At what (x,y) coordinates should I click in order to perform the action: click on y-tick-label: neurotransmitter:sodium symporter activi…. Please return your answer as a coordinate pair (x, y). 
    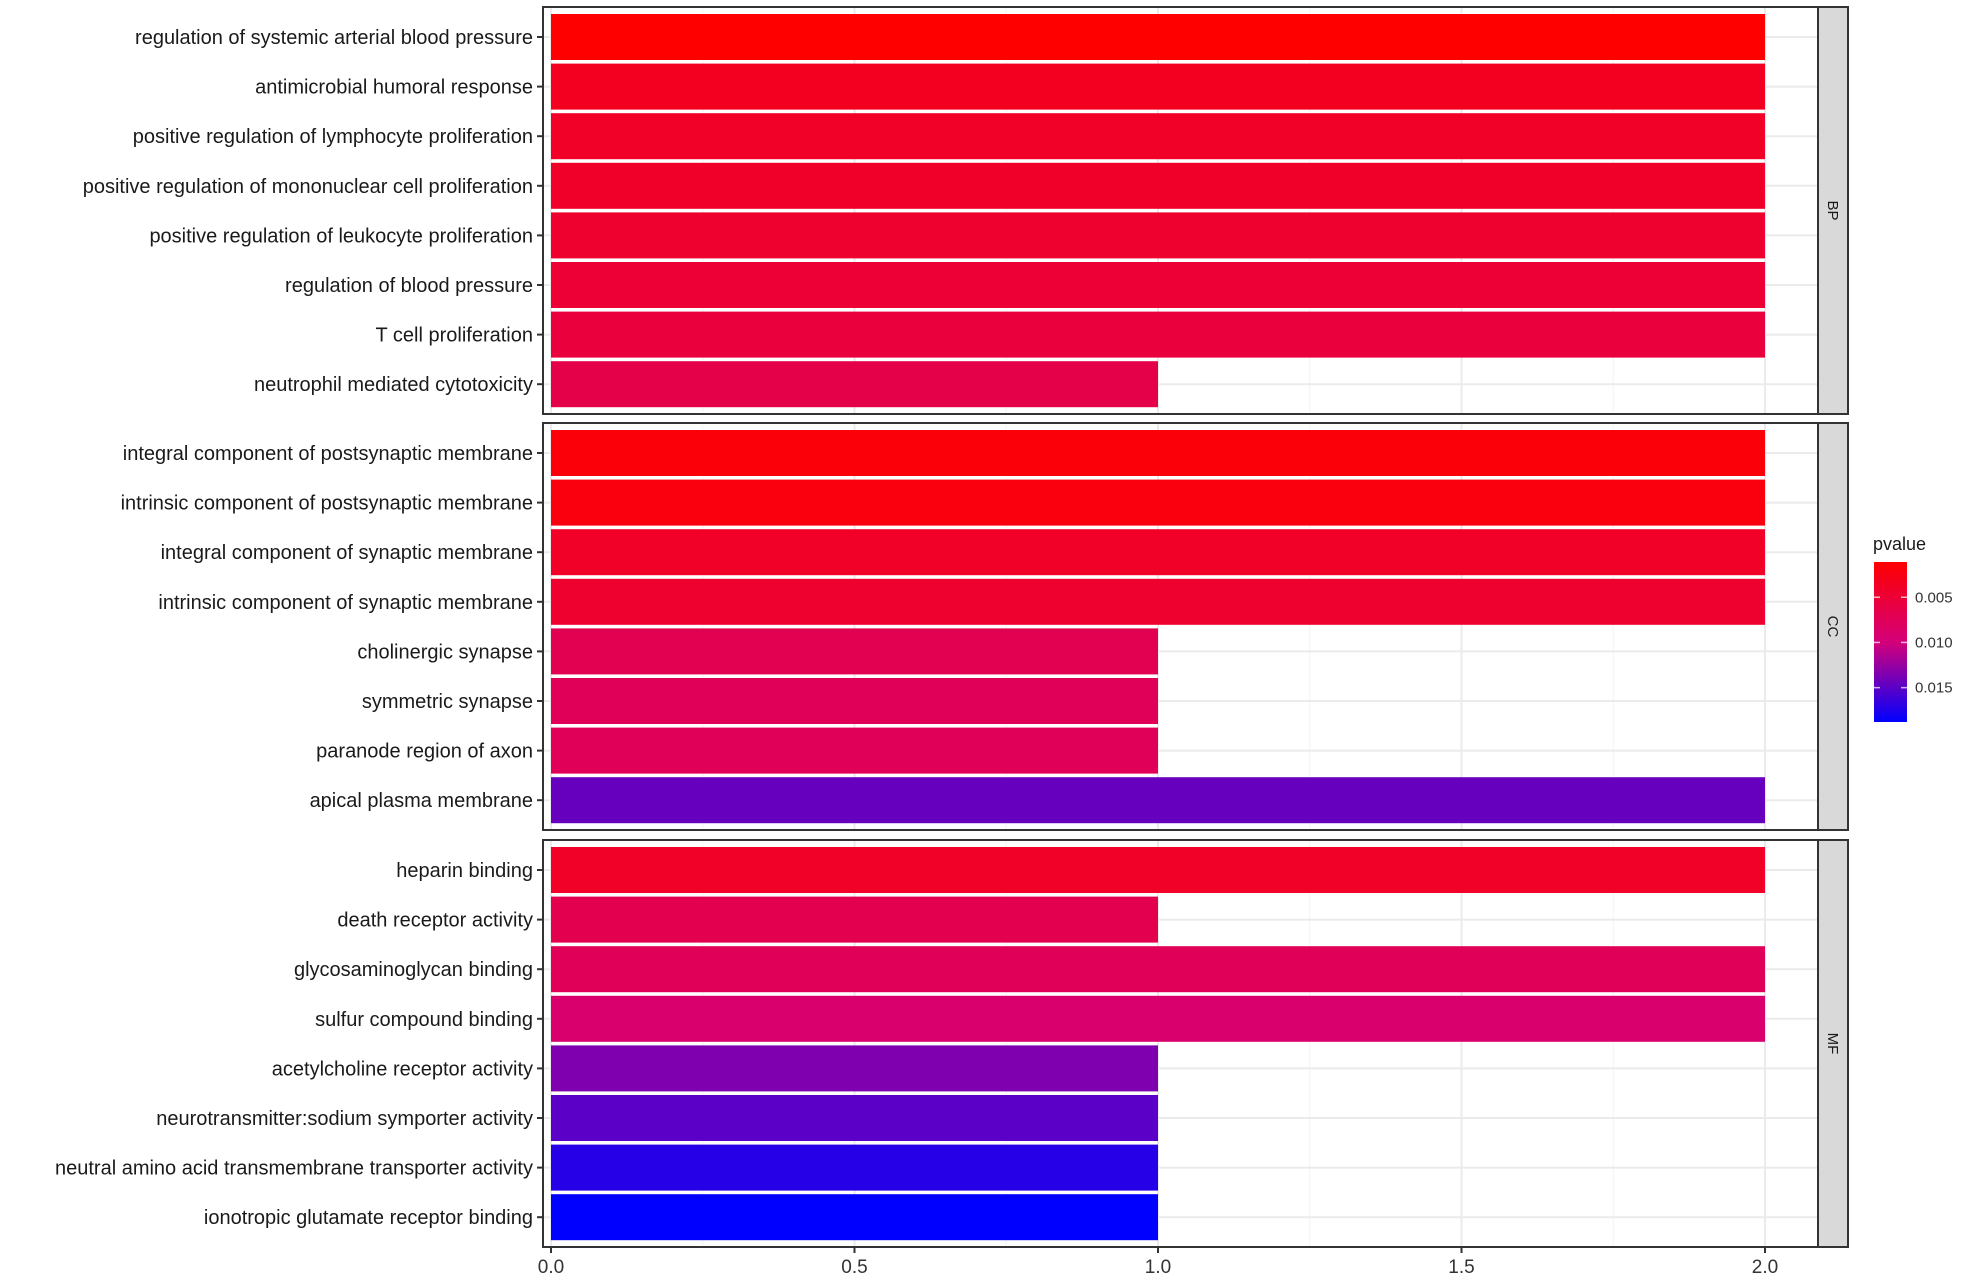
    Looking at the image, I should click on (344, 1119).